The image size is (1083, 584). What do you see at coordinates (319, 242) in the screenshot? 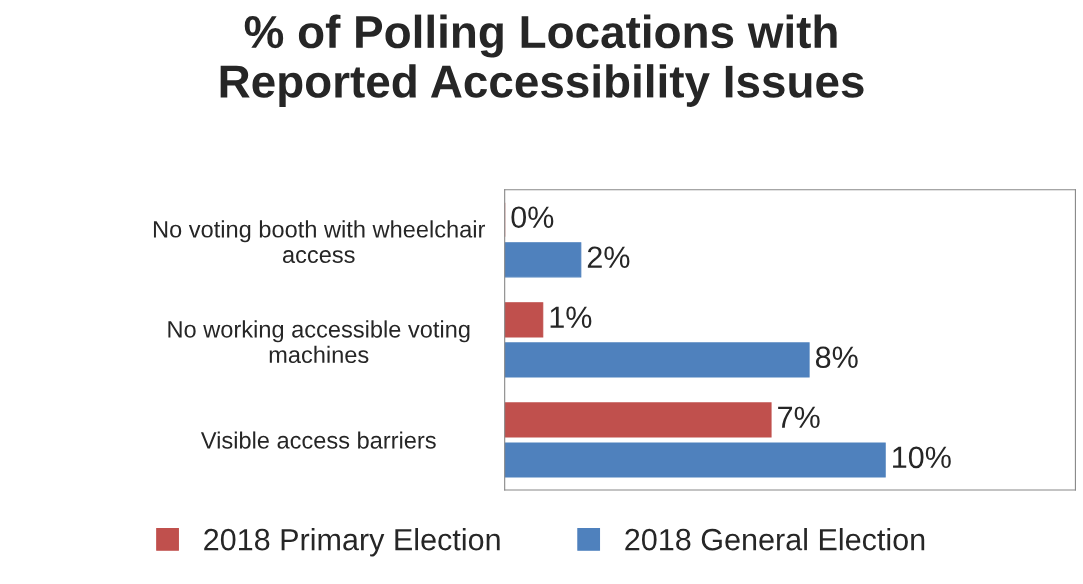
I see `y-tick-label: No voting booth with wheelchair access` at bounding box center [319, 242].